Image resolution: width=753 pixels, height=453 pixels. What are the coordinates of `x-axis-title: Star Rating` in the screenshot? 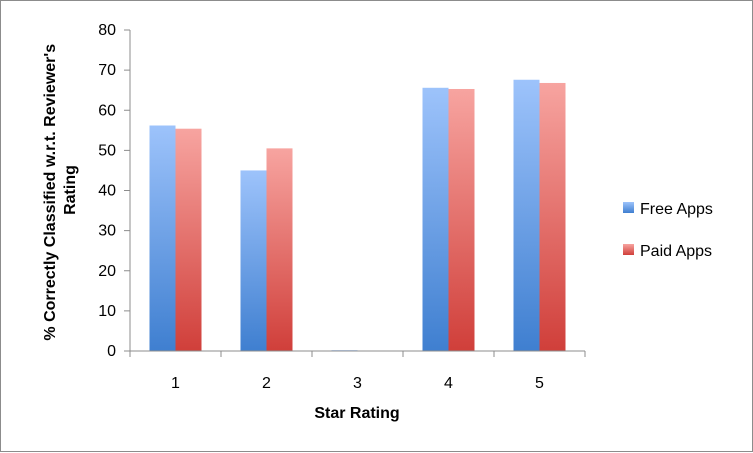 It's located at (356, 413).